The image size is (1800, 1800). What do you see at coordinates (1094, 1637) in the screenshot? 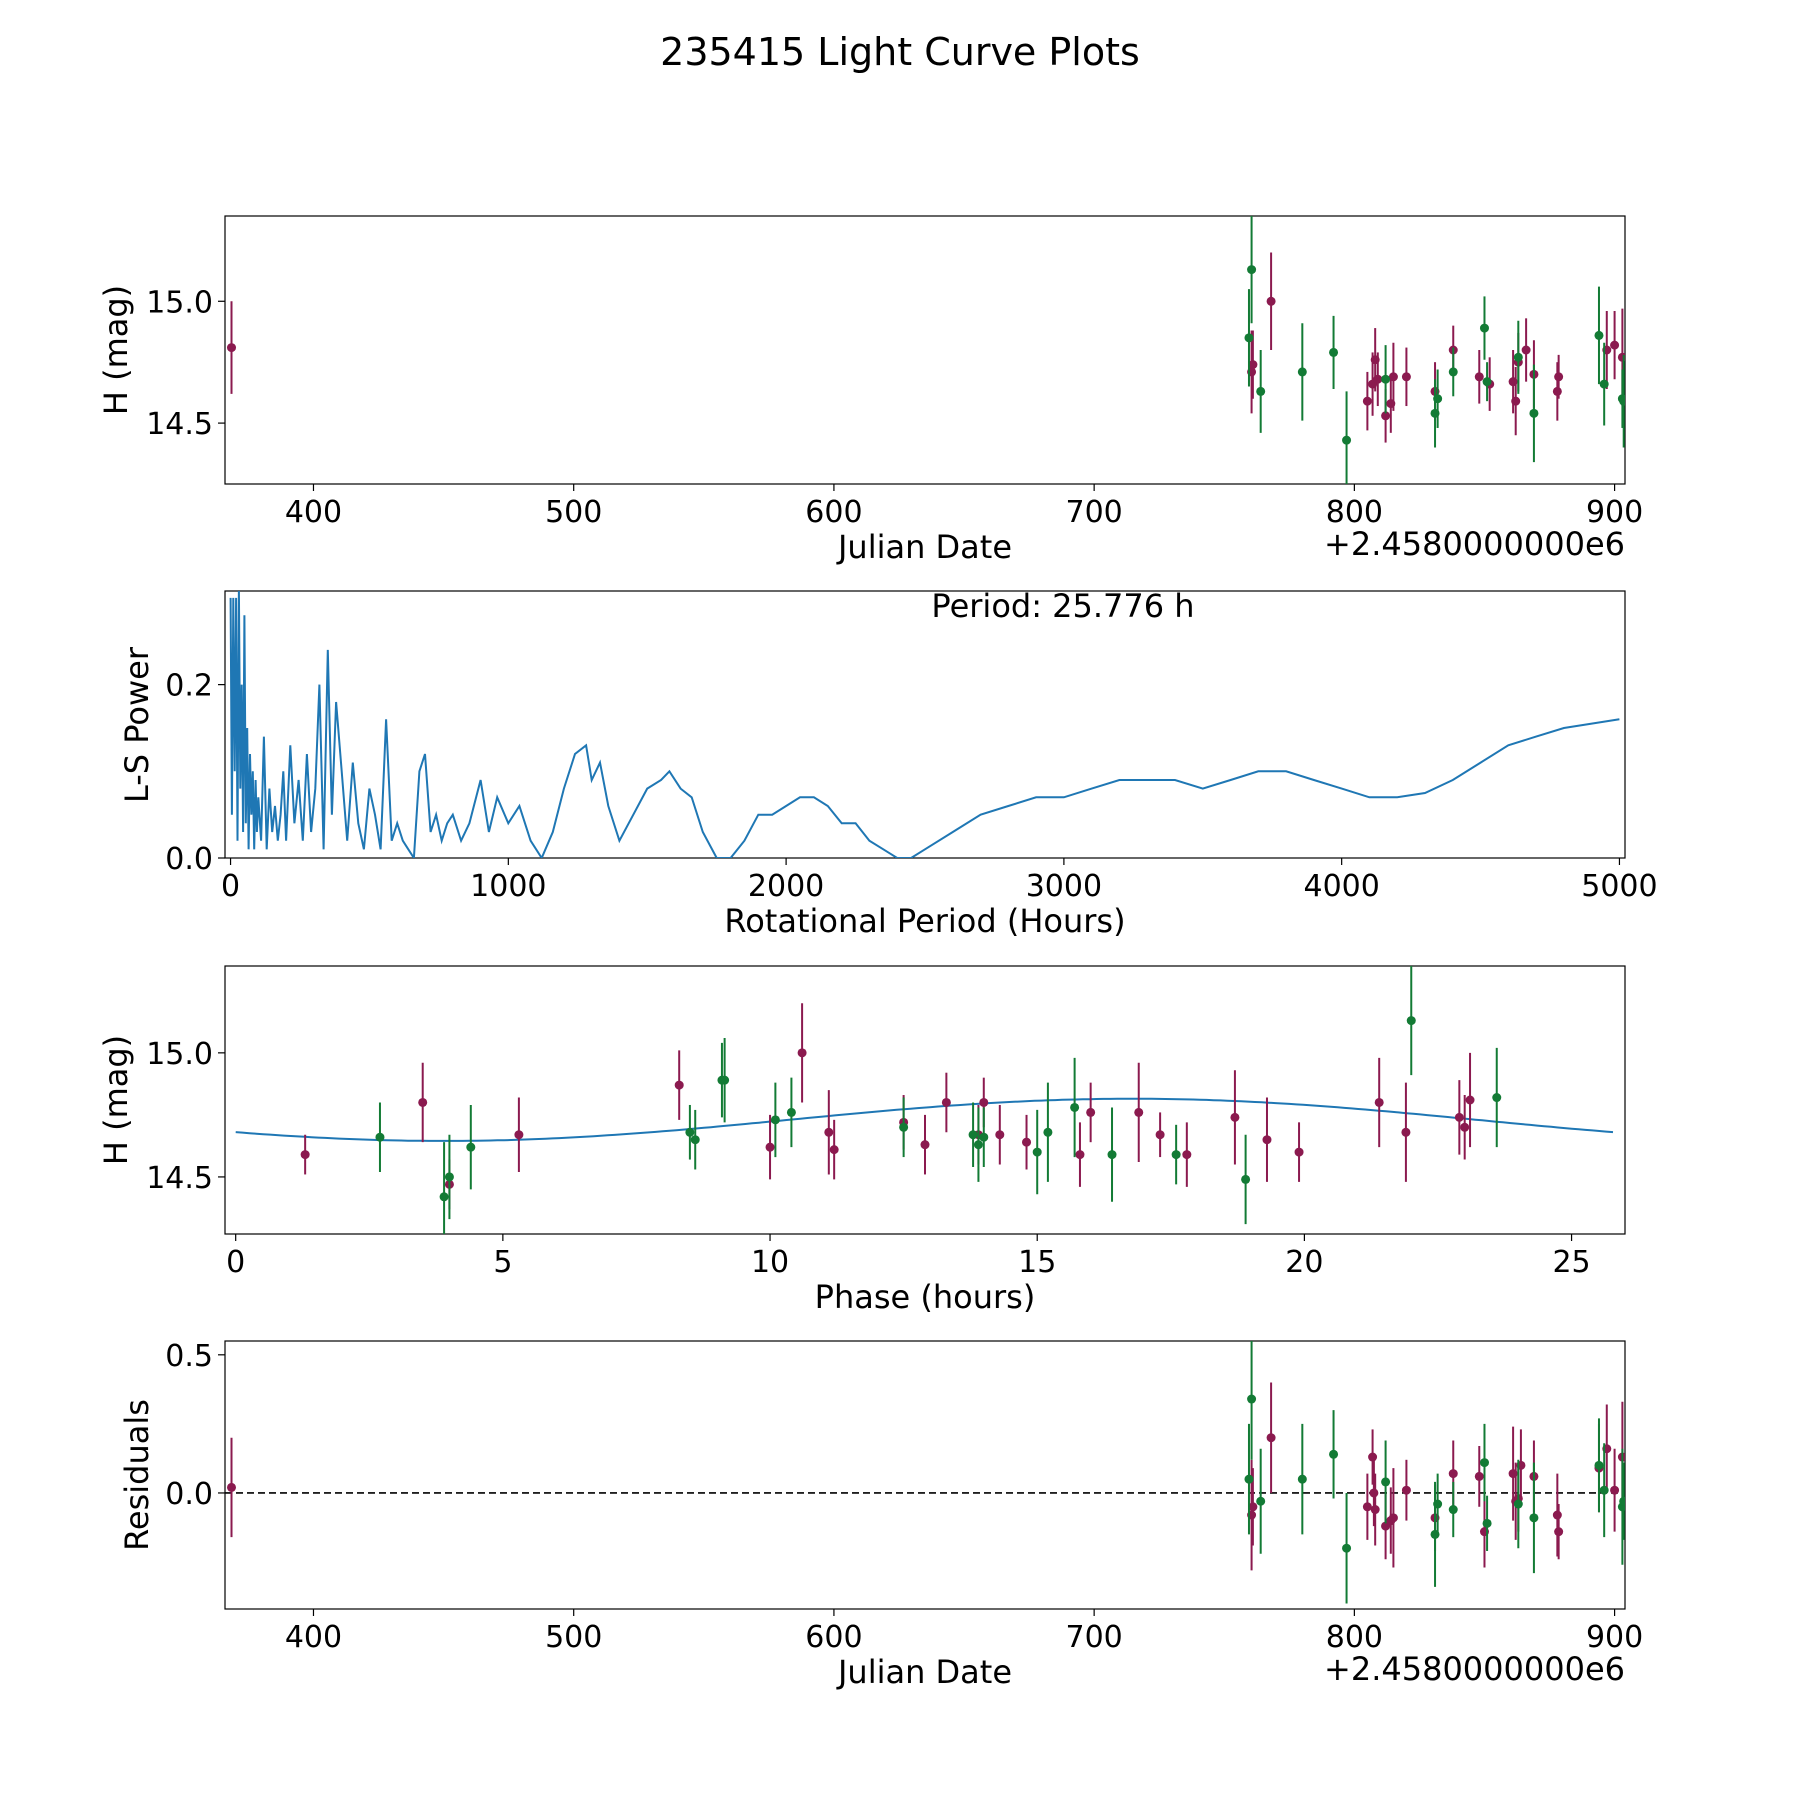
I see `residuals-xtick-label: 700` at bounding box center [1094, 1637].